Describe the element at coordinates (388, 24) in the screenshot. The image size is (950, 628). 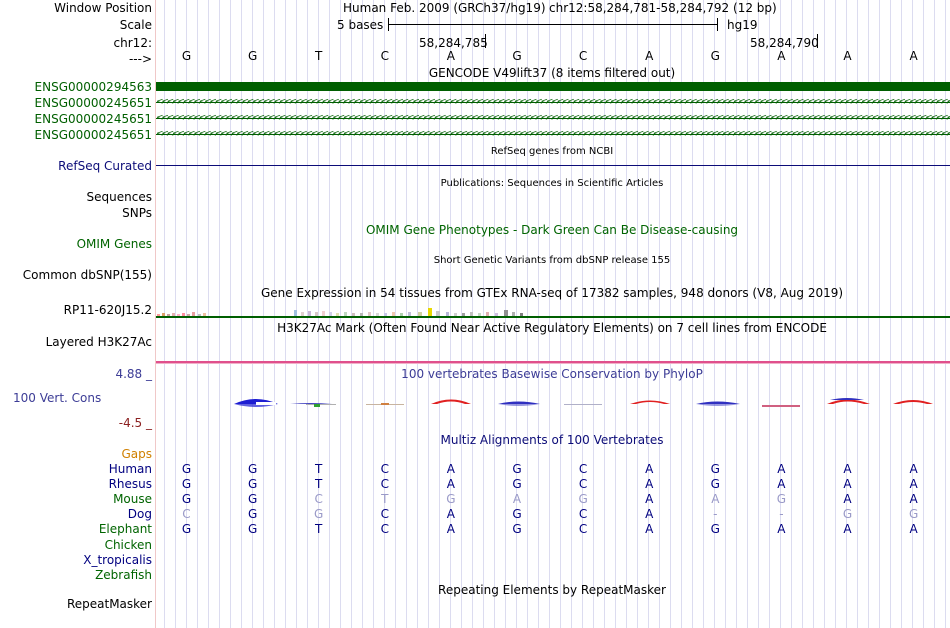
I see `scale-bar-left-tick` at that location.